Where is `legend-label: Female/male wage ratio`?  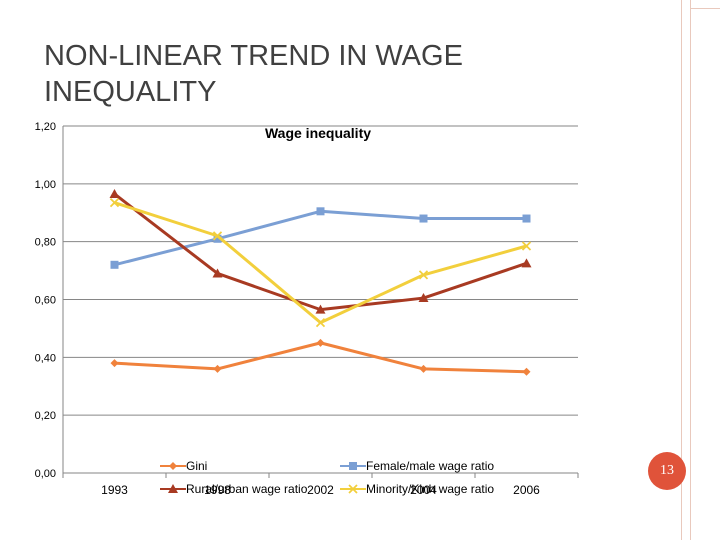 legend-label: Female/male wage ratio is located at coordinates (430, 466).